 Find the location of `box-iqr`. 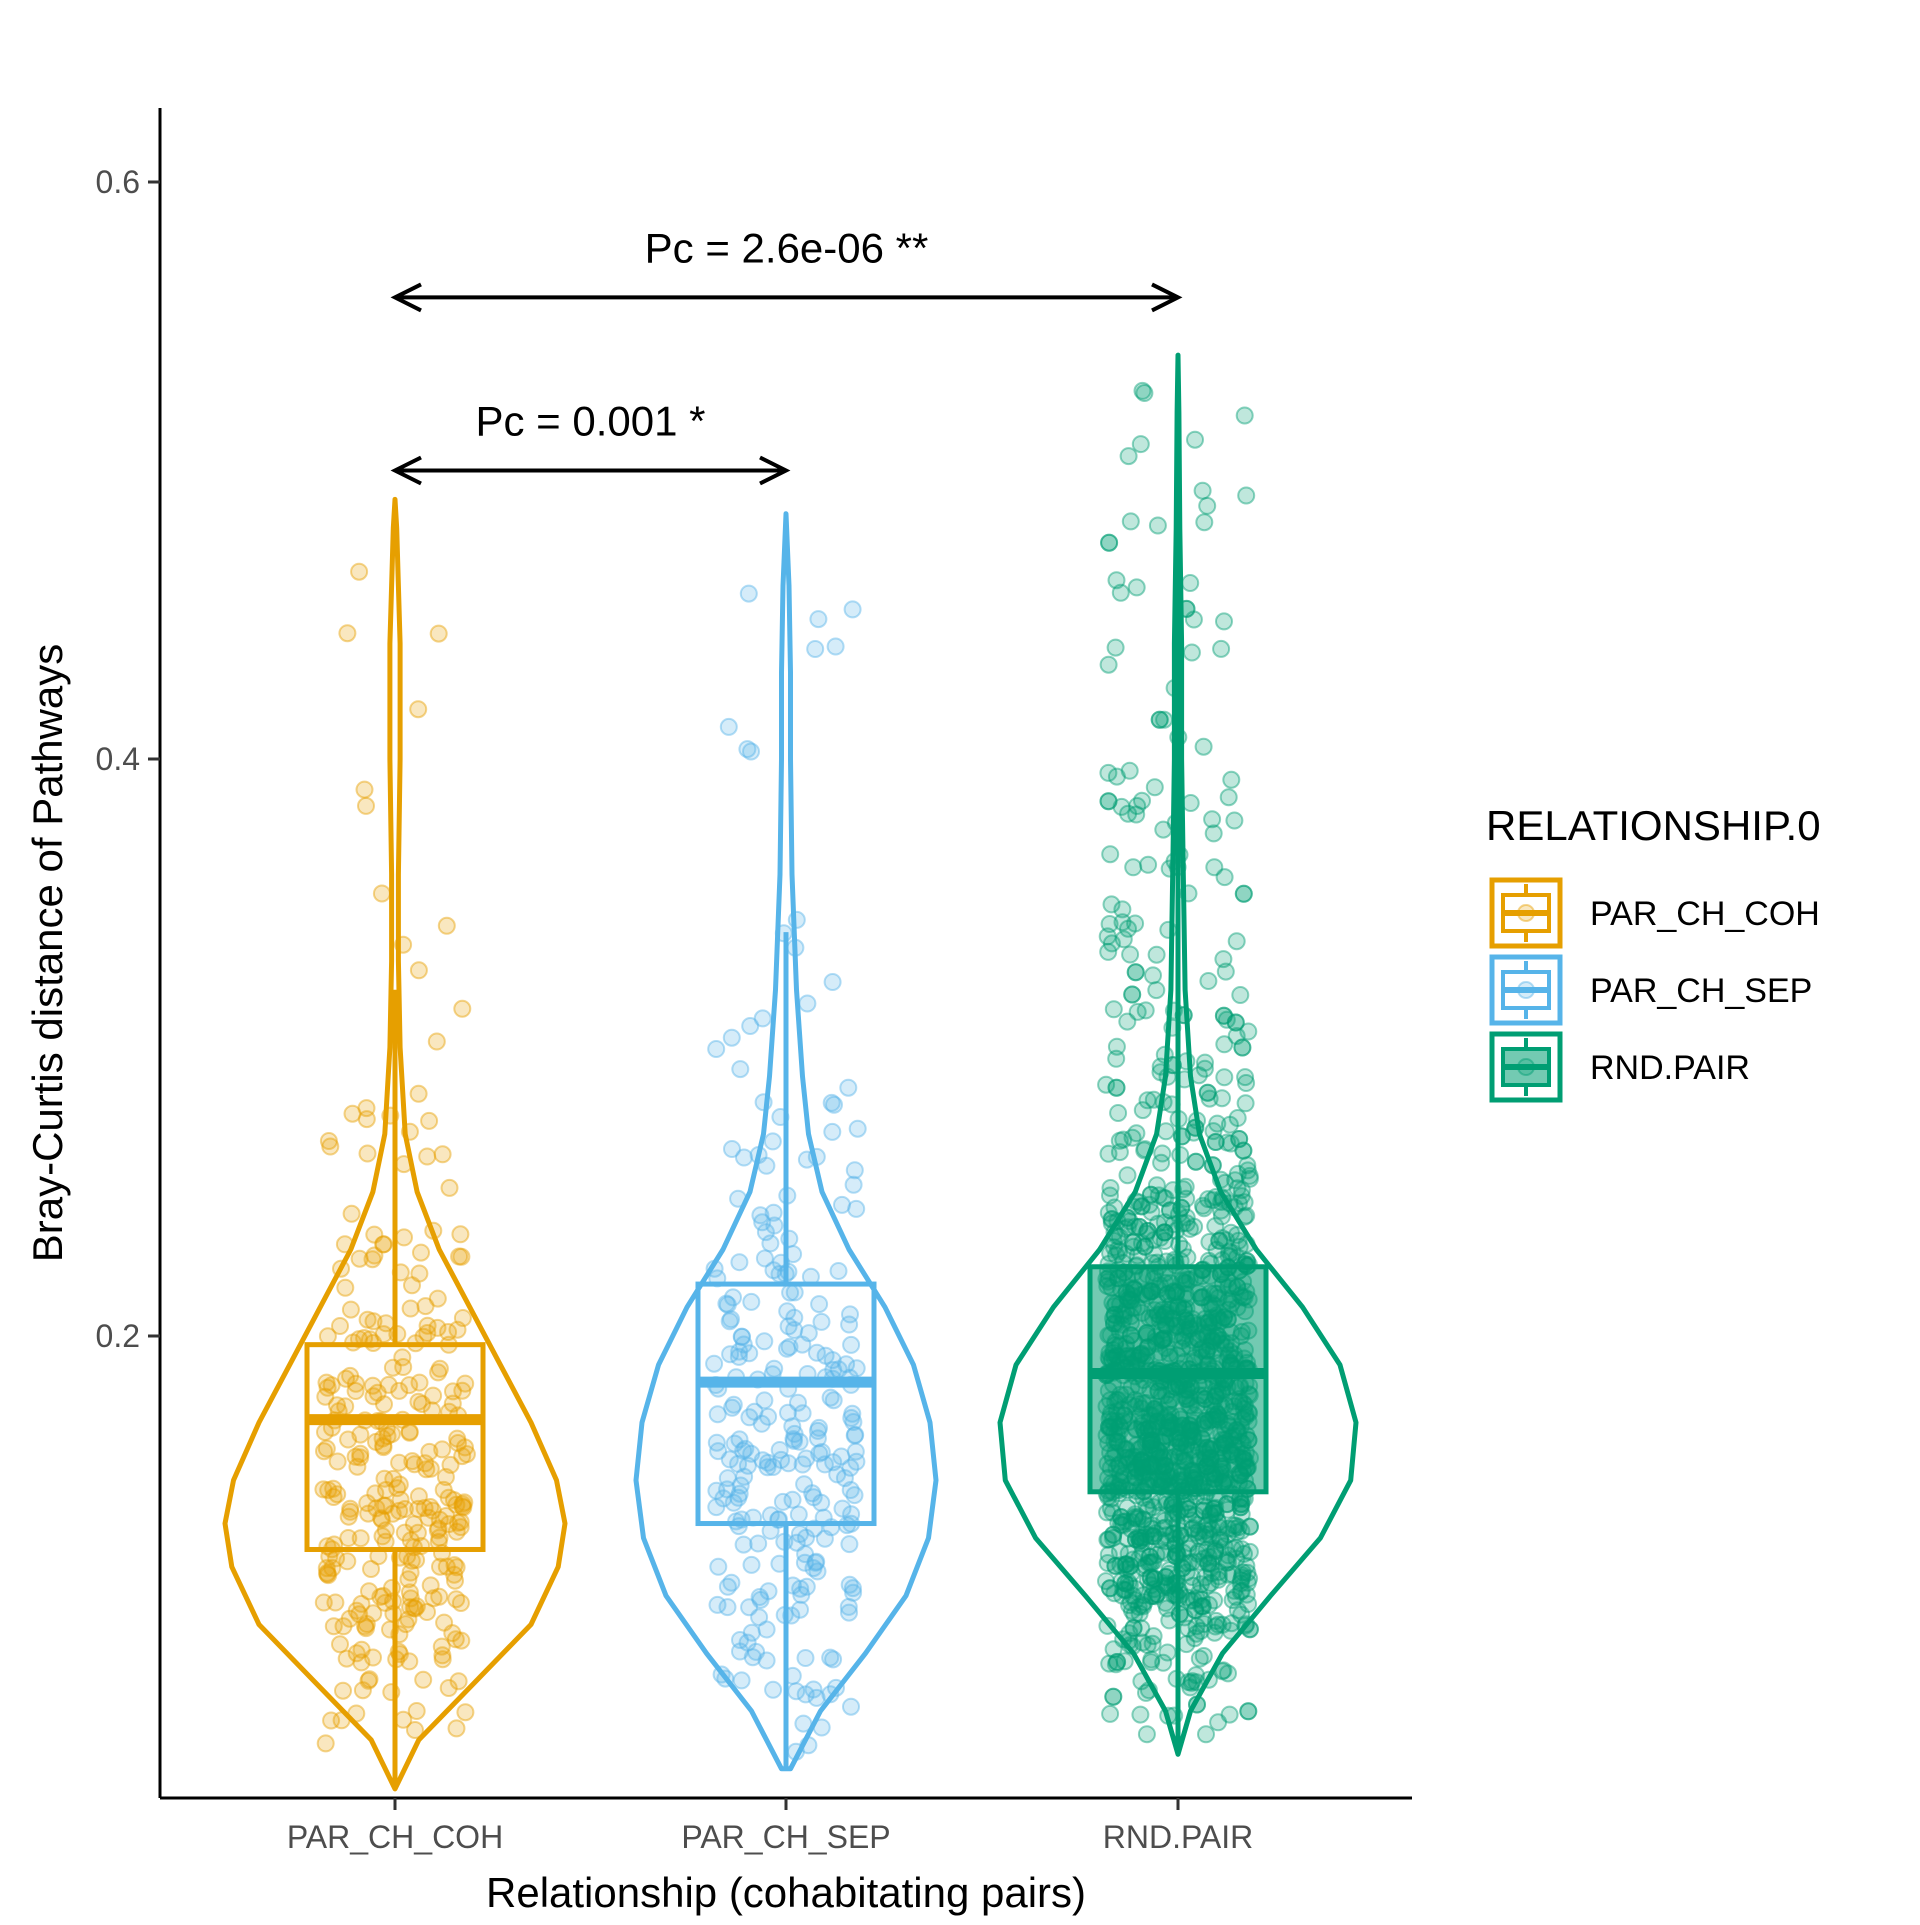

box-iqr is located at coordinates (1178, 1379).